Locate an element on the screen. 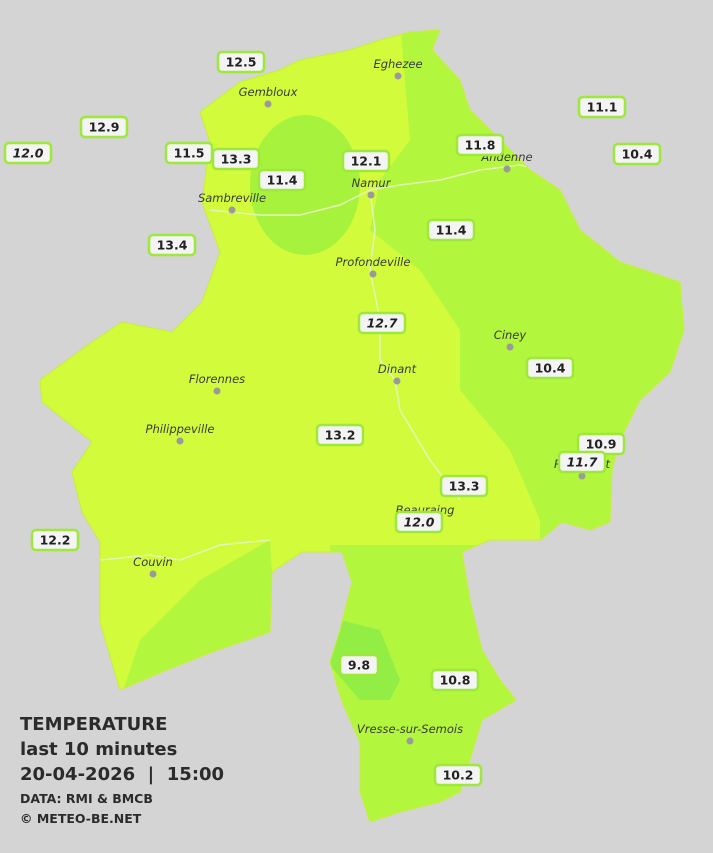 This screenshot has width=713, height=853. station-reading: 12.9 is located at coordinates (104, 127).